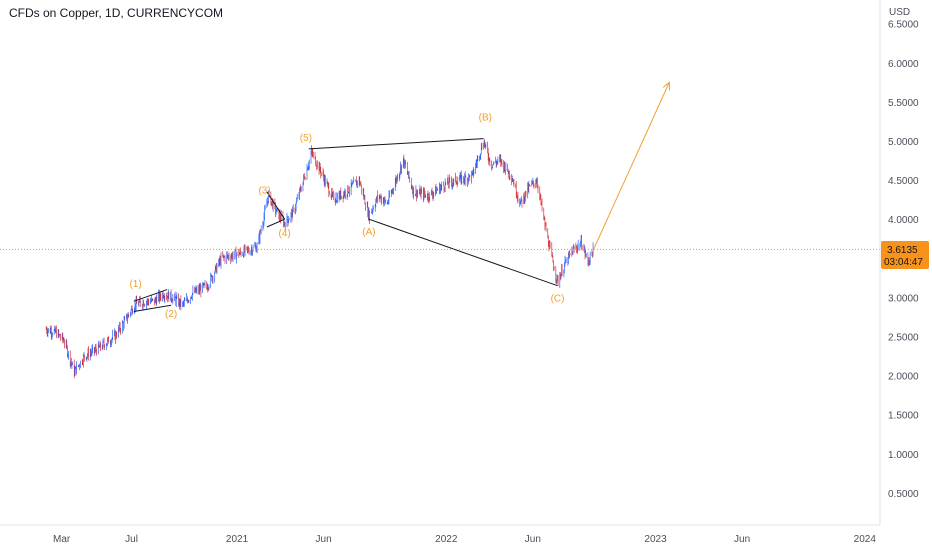 The image size is (932, 550). I want to click on wave-label: (3), so click(264, 190).